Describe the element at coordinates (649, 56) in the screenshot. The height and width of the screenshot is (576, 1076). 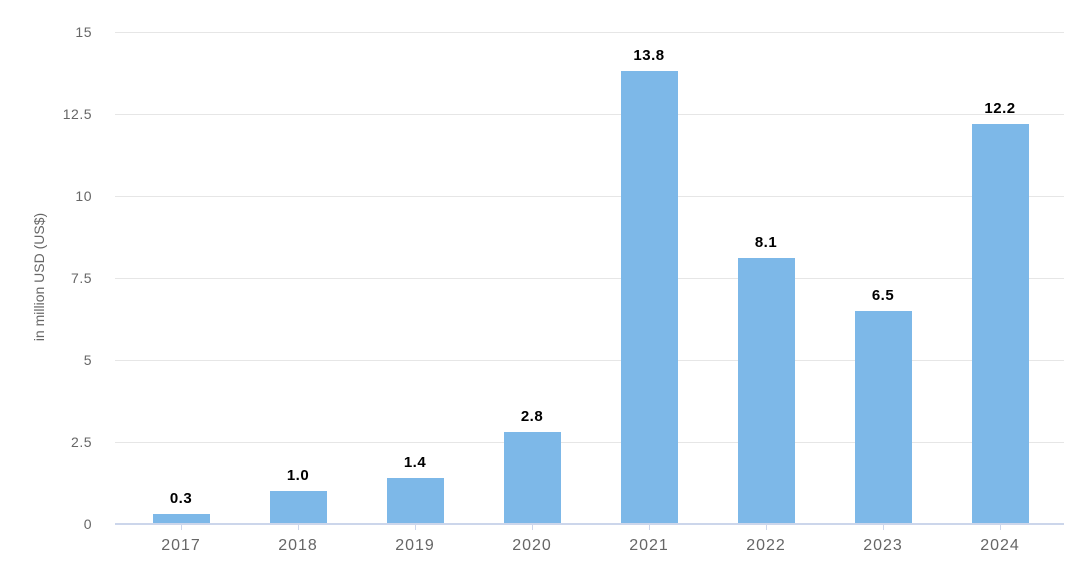
I see `value-label-2021: 13.8` at that location.